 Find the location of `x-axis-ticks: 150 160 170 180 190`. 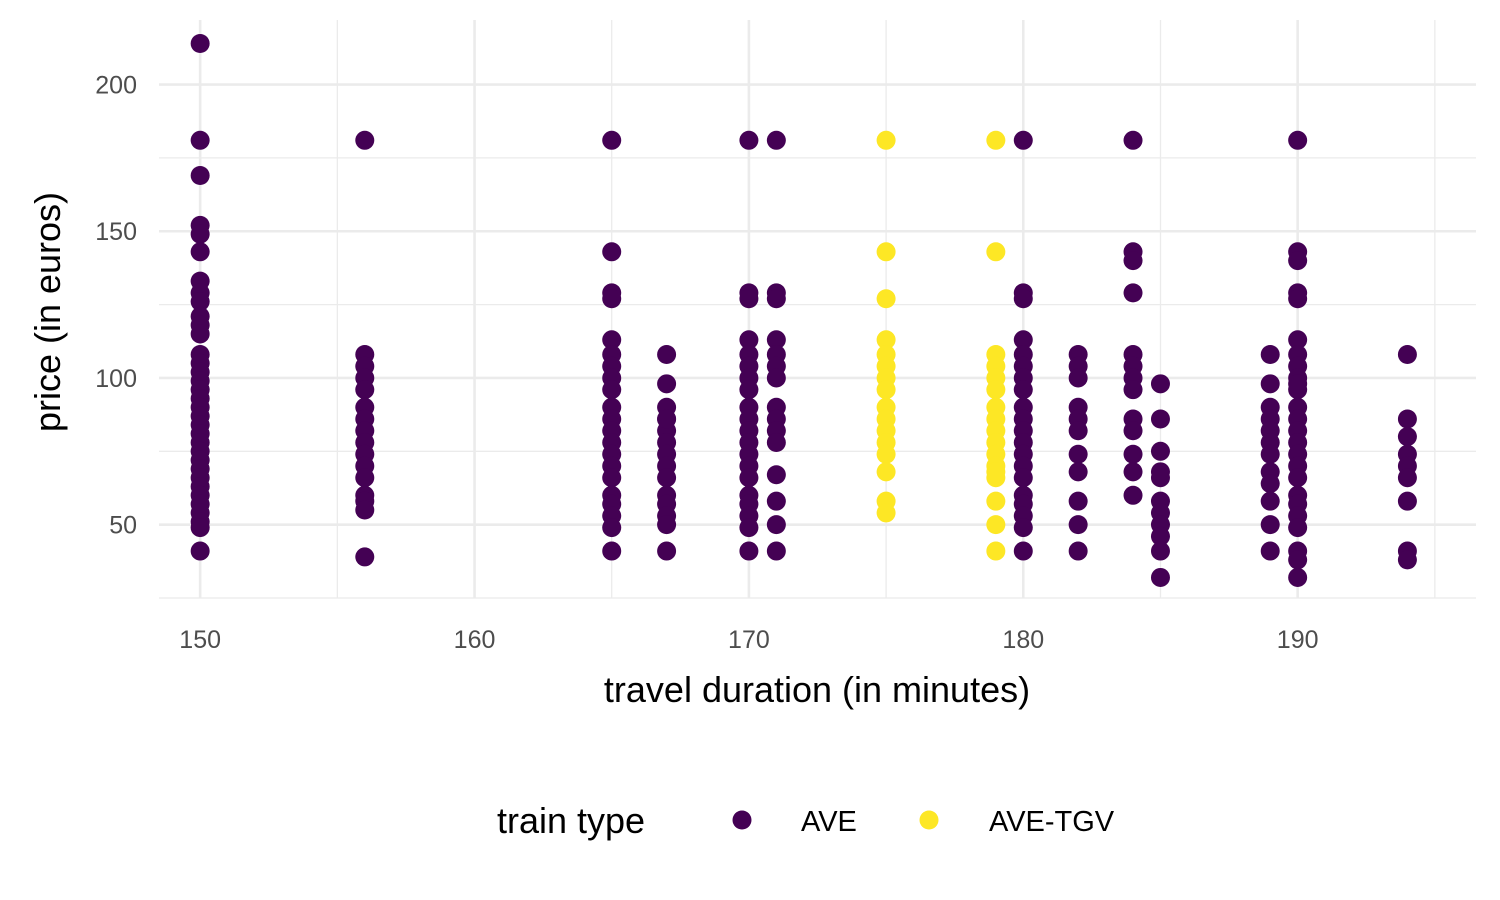

x-axis-ticks: 150 160 170 180 190 is located at coordinates (748, 640).